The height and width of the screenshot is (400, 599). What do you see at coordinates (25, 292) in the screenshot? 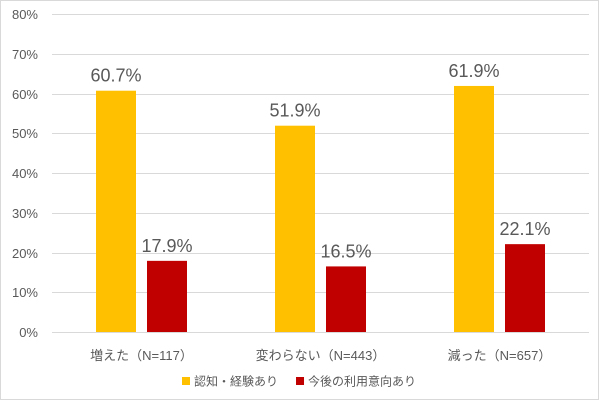
I see `y-tick-label: 10%` at bounding box center [25, 292].